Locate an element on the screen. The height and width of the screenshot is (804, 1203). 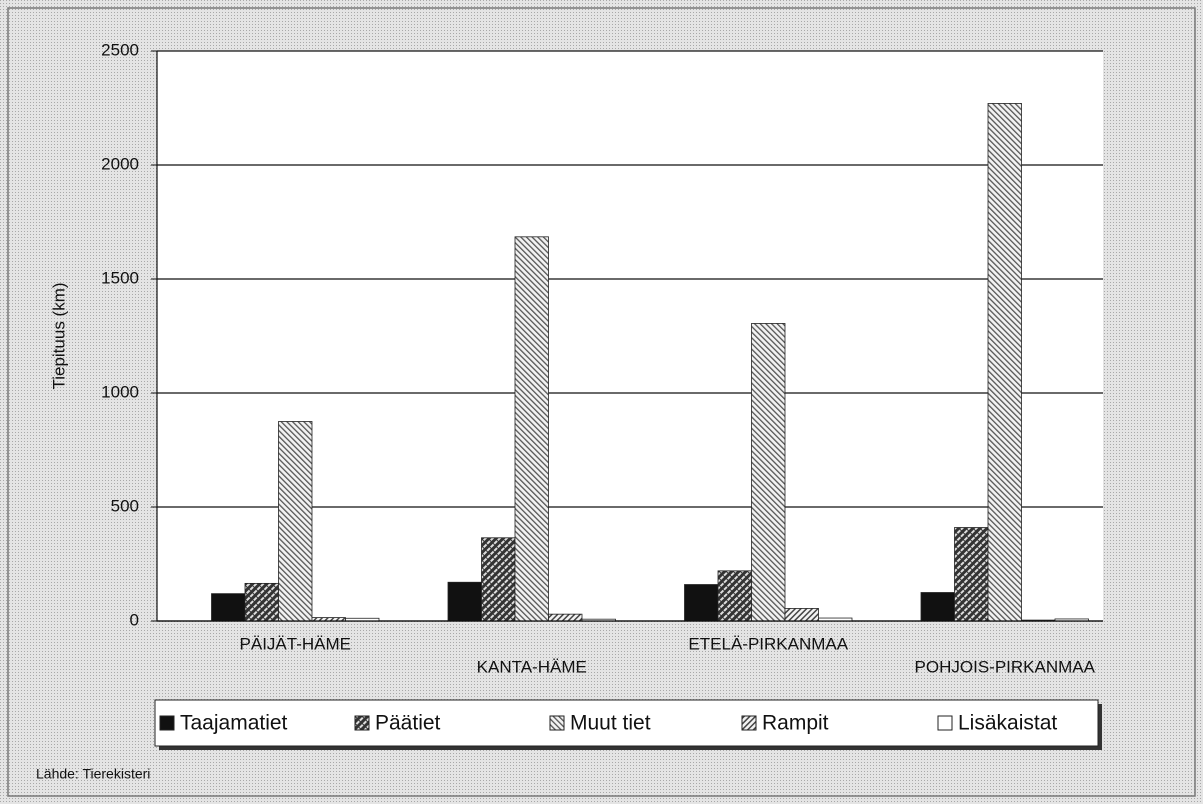
x-tick-label: KANTA-HÄME is located at coordinates (532, 666).